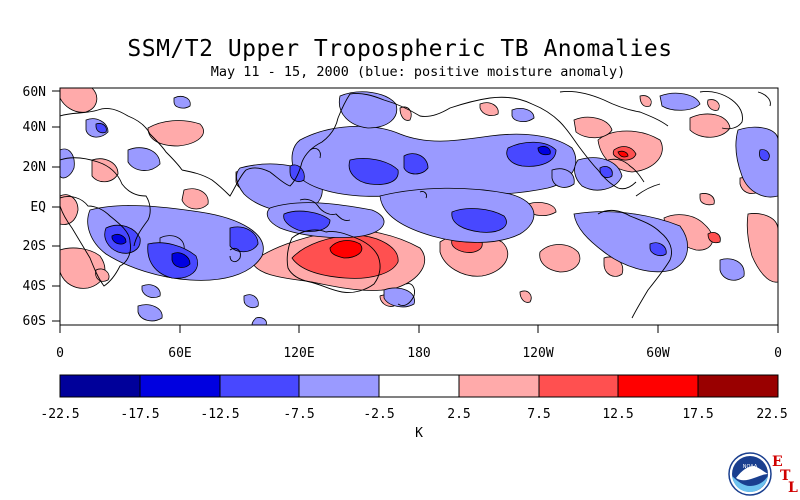 Image resolution: width=800 pixels, height=500 pixels. Describe the element at coordinates (419, 329) in the screenshot. I see `longitude-ticks` at that location.